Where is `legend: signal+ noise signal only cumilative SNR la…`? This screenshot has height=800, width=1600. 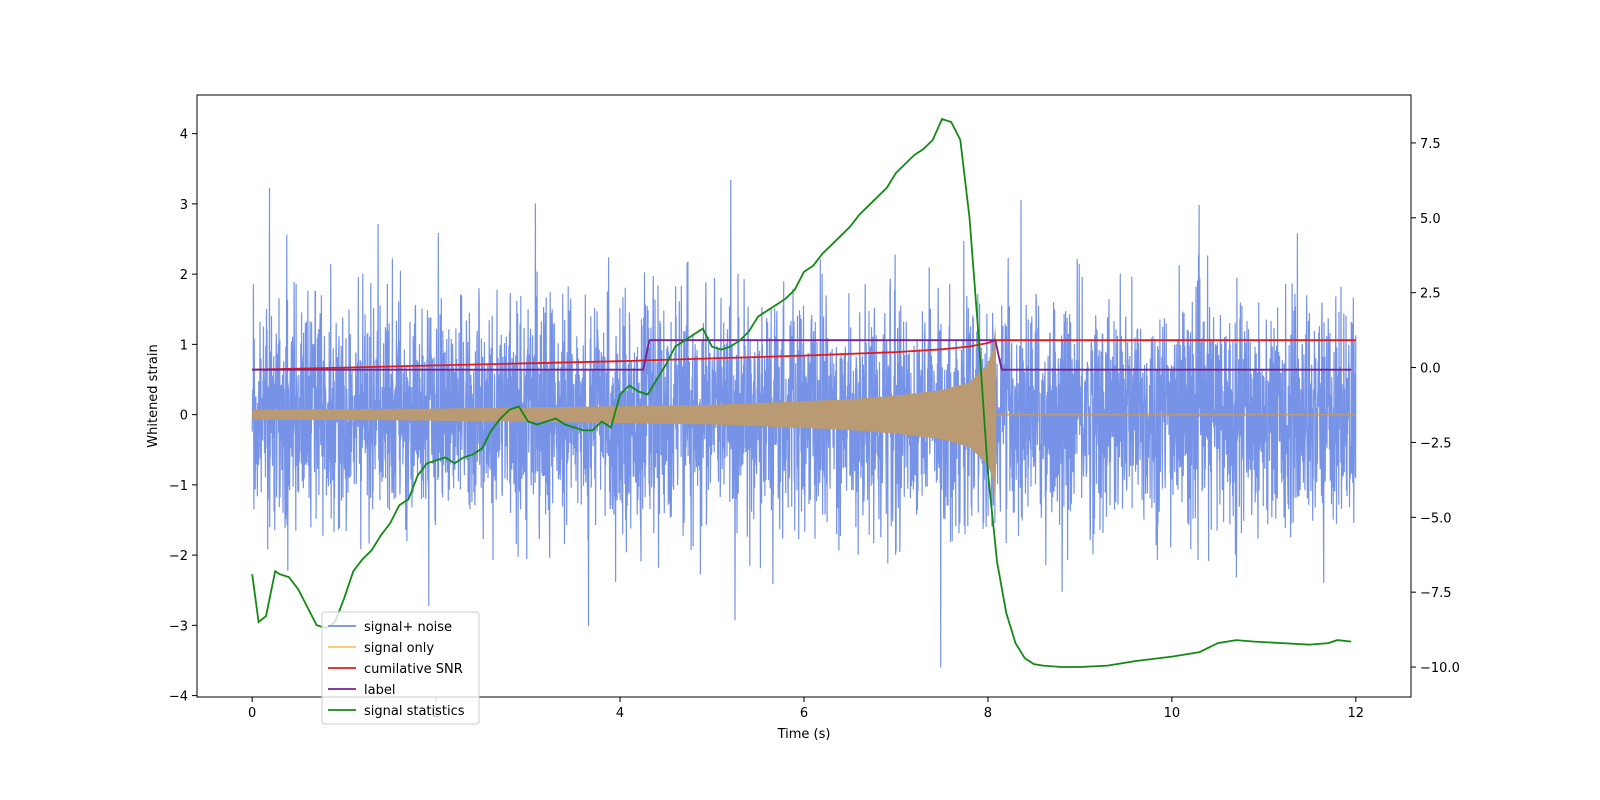 legend: signal+ noise signal only cumilative SNR la… is located at coordinates (400, 668).